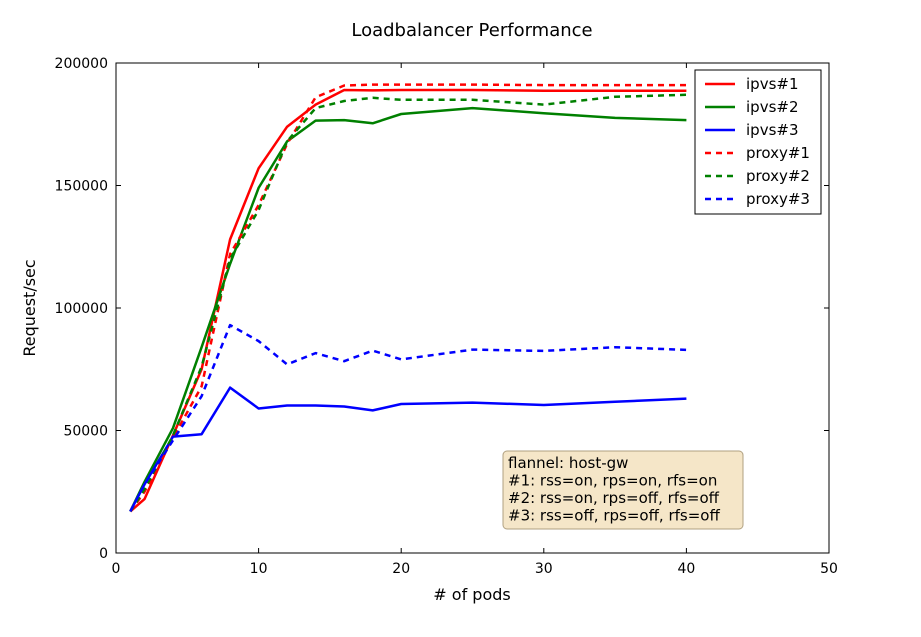 The height and width of the screenshot is (637, 921). Describe the element at coordinates (259, 569) in the screenshot. I see `x-tick-label: 10` at that location.